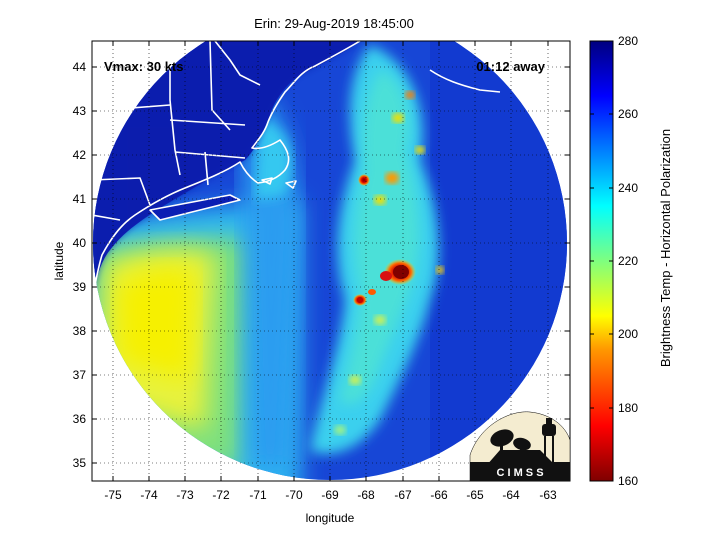 Image resolution: width=720 pixels, height=540 pixels. I want to click on water-tower-icon, so click(549, 440).